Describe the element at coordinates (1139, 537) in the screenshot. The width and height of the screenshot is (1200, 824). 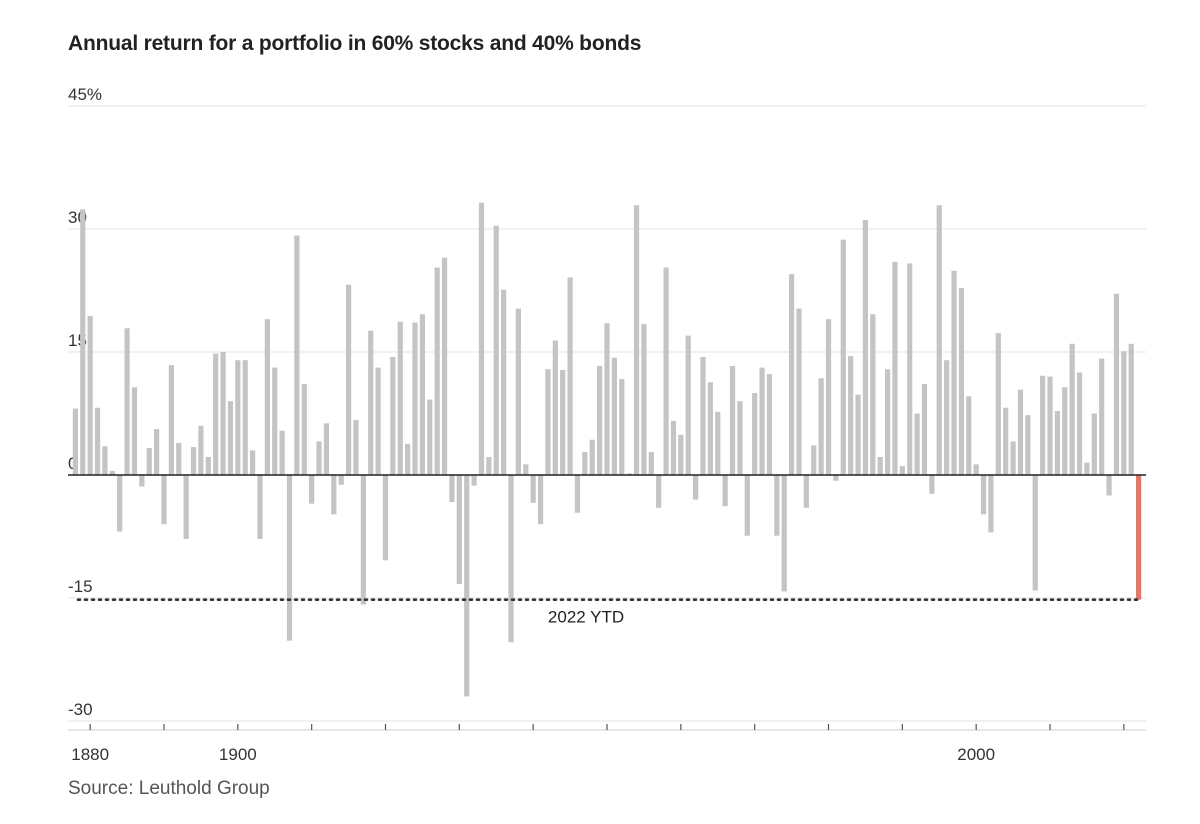
I see `bar-highlight` at that location.